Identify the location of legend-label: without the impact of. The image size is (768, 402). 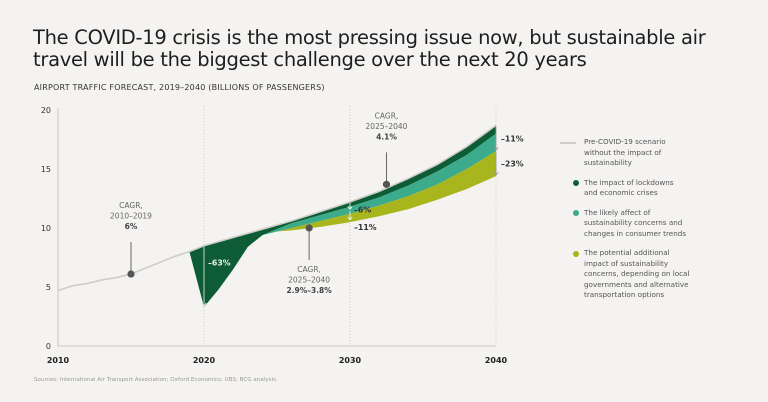
(623, 152).